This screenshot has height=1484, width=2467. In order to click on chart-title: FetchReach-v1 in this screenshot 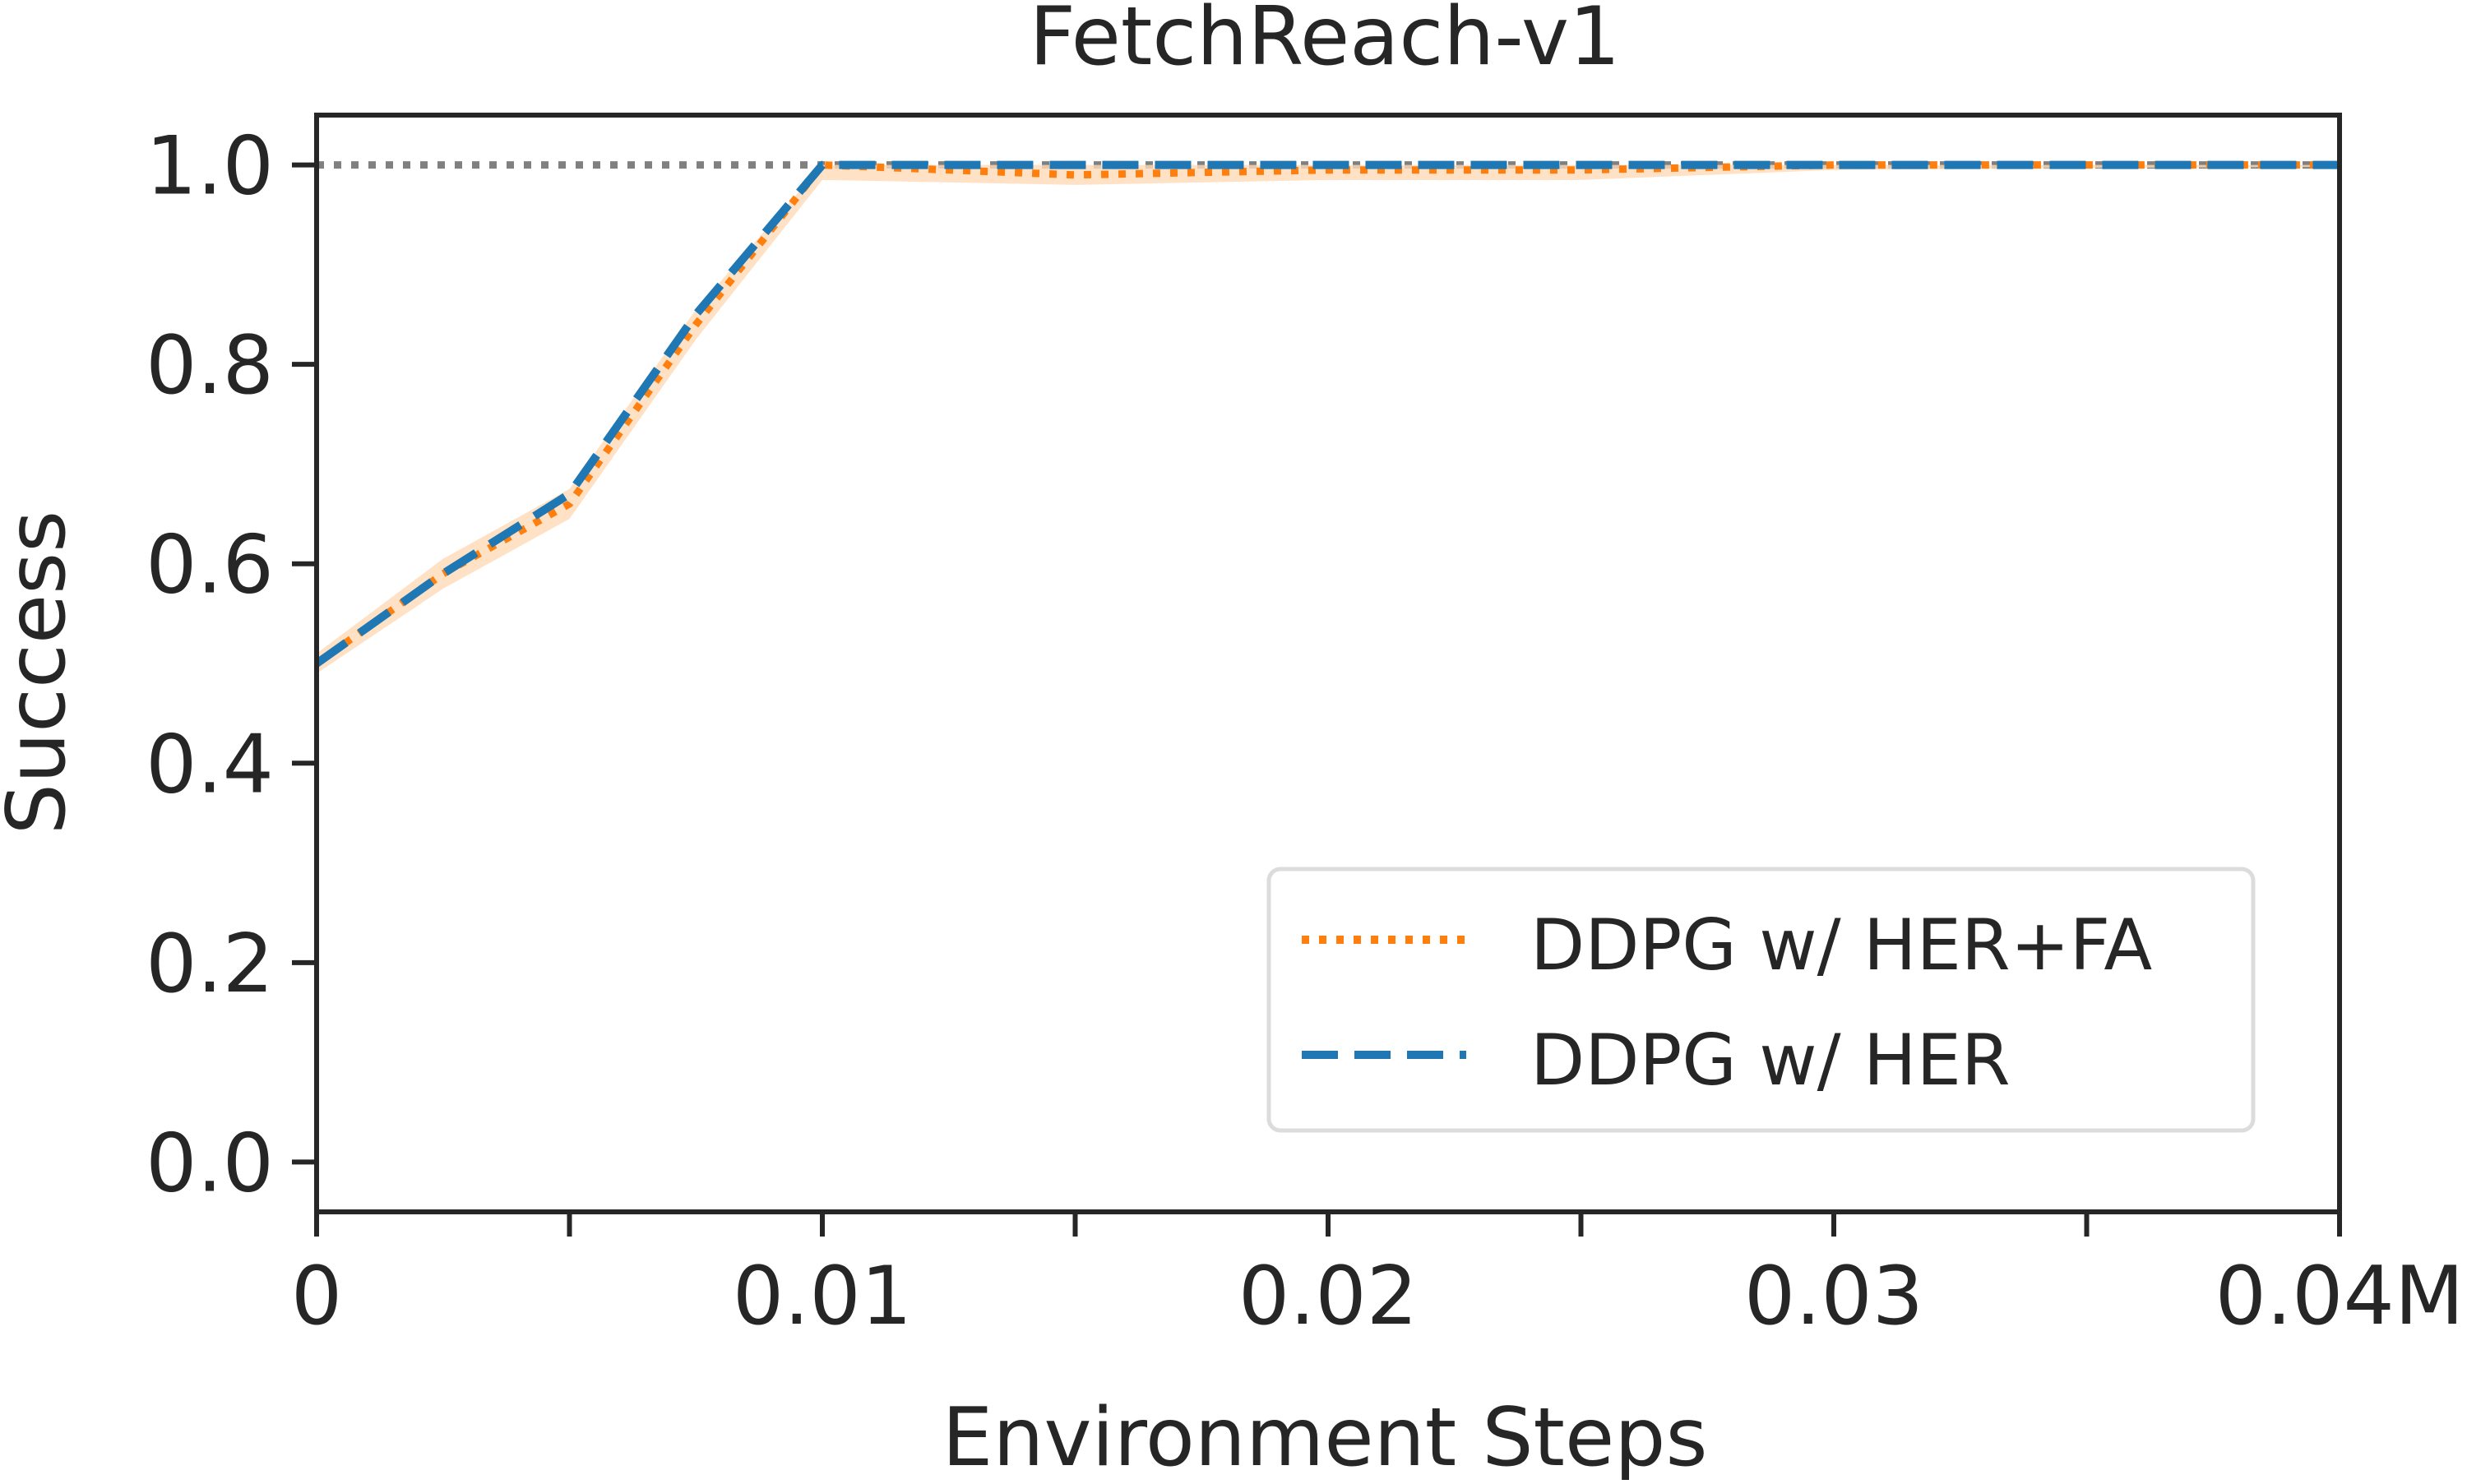, I will do `click(1325, 42)`.